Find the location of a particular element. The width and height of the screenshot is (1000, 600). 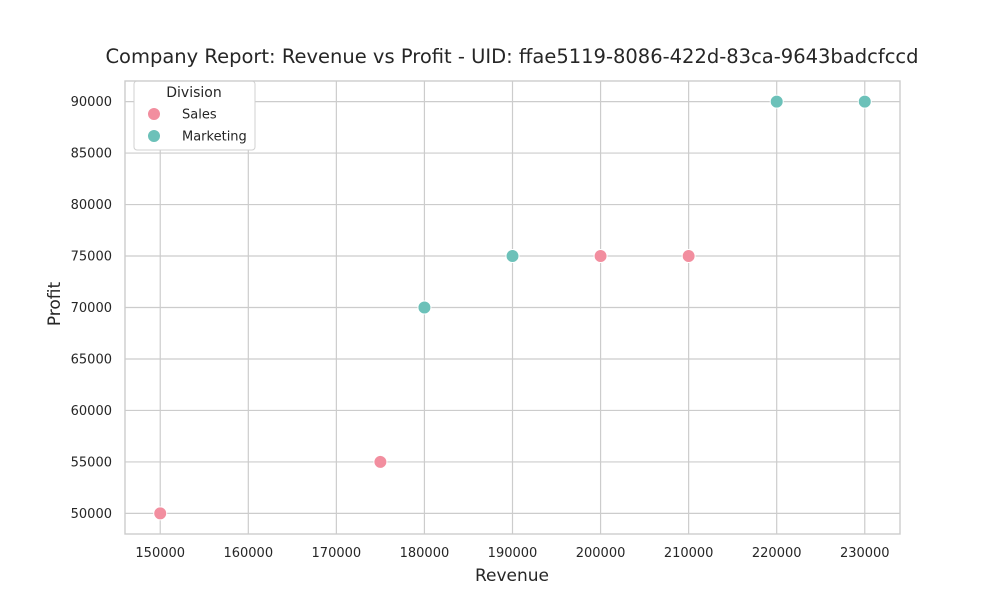

x-tick-label: 150000 is located at coordinates (160, 553).